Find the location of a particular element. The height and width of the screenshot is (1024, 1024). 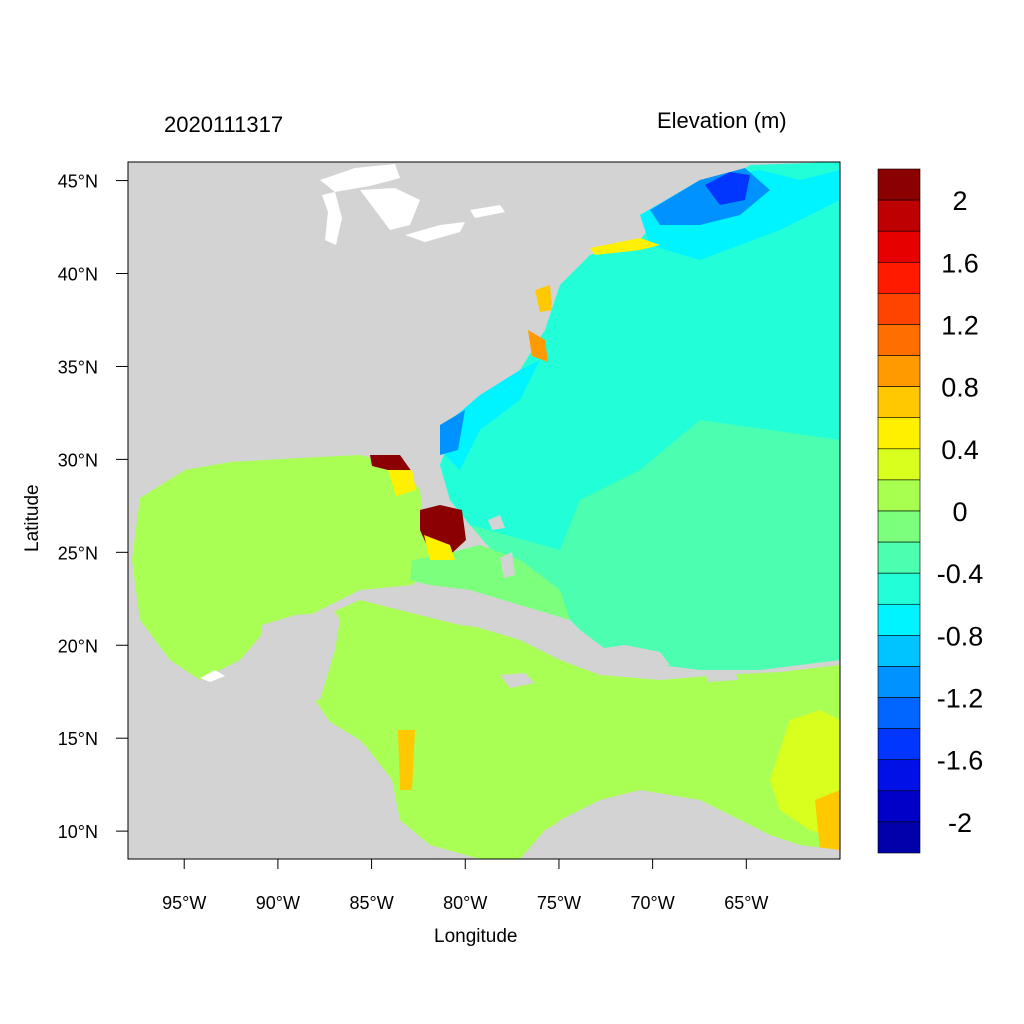

x-tick-label: 70°W is located at coordinates (653, 903).